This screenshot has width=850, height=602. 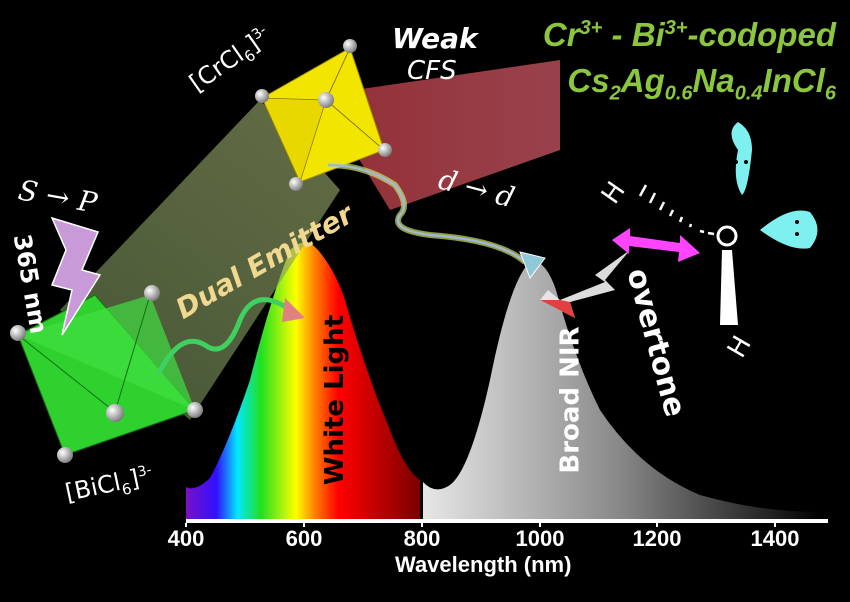 I want to click on green-arrowhead-icon, so click(x=293, y=310).